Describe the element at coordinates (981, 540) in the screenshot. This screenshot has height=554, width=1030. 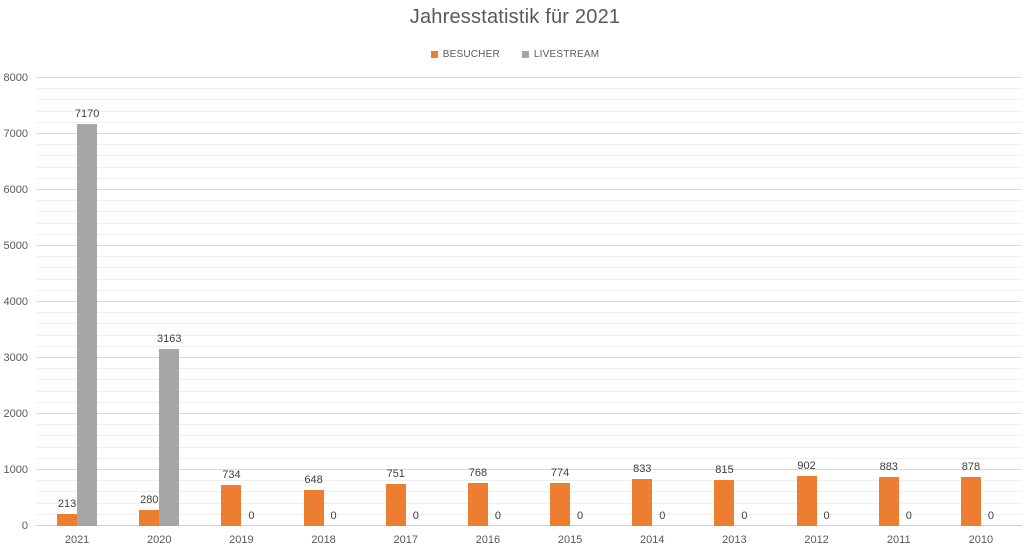
I see `x-axis-category-label: 2010` at that location.